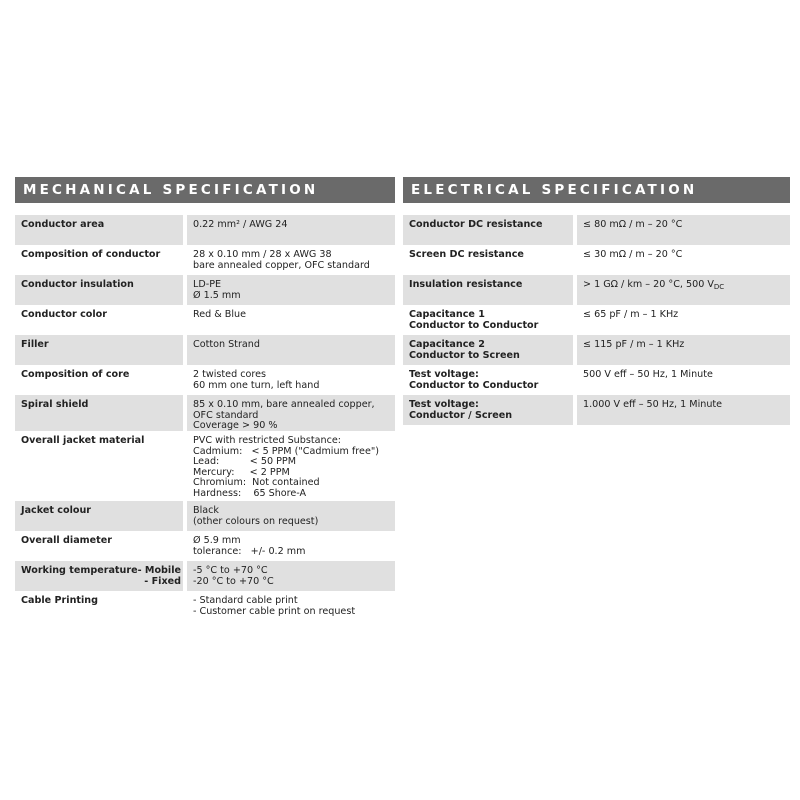 The image size is (800, 800). Describe the element at coordinates (683, 350) in the screenshot. I see `row-value: ≤ 115 pF / m – 1 KHz` at that location.